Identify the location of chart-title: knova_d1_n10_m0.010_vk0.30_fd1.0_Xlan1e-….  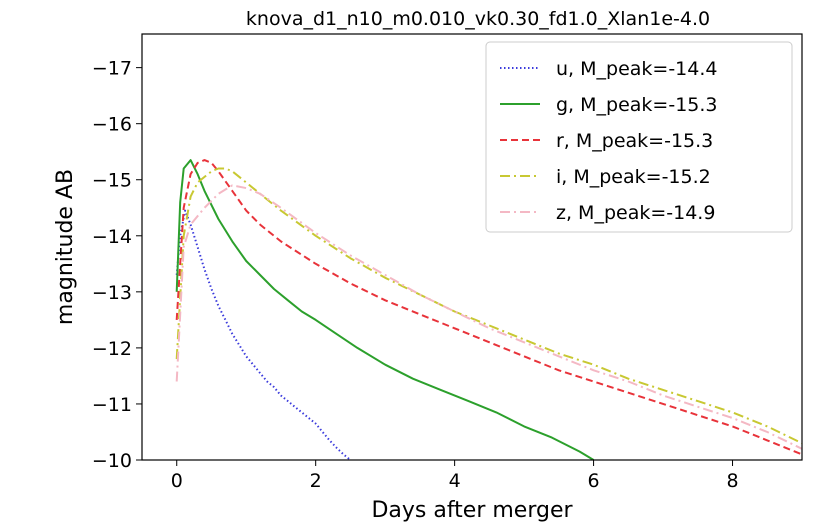
(478, 19).